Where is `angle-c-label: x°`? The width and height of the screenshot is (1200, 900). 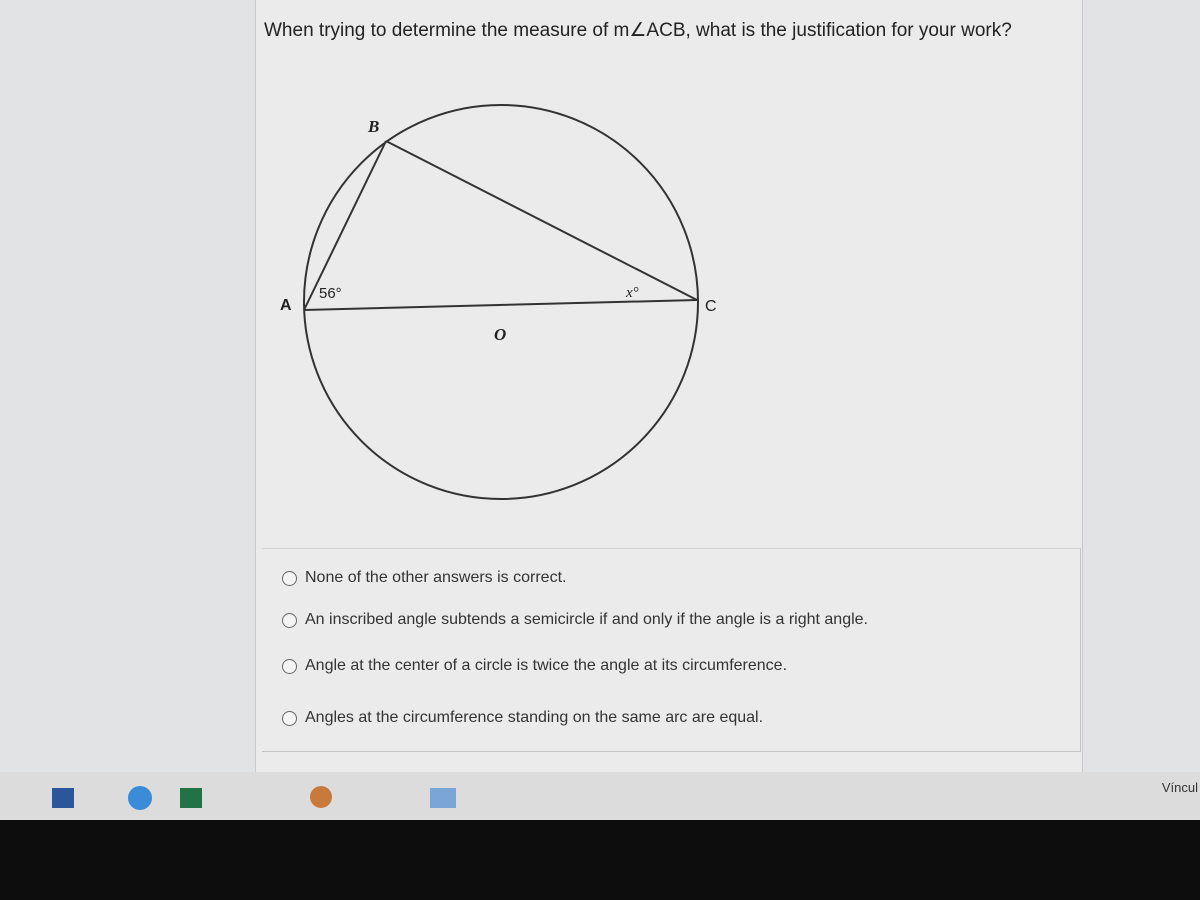
angle-c-label: x° is located at coordinates (632, 293).